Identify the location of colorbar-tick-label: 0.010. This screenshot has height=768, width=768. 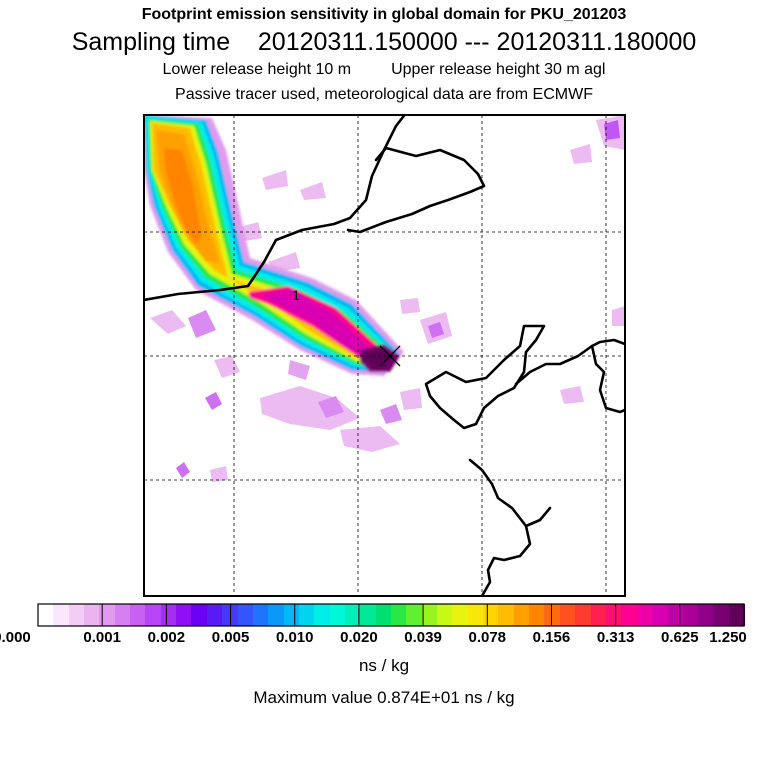
(294, 637).